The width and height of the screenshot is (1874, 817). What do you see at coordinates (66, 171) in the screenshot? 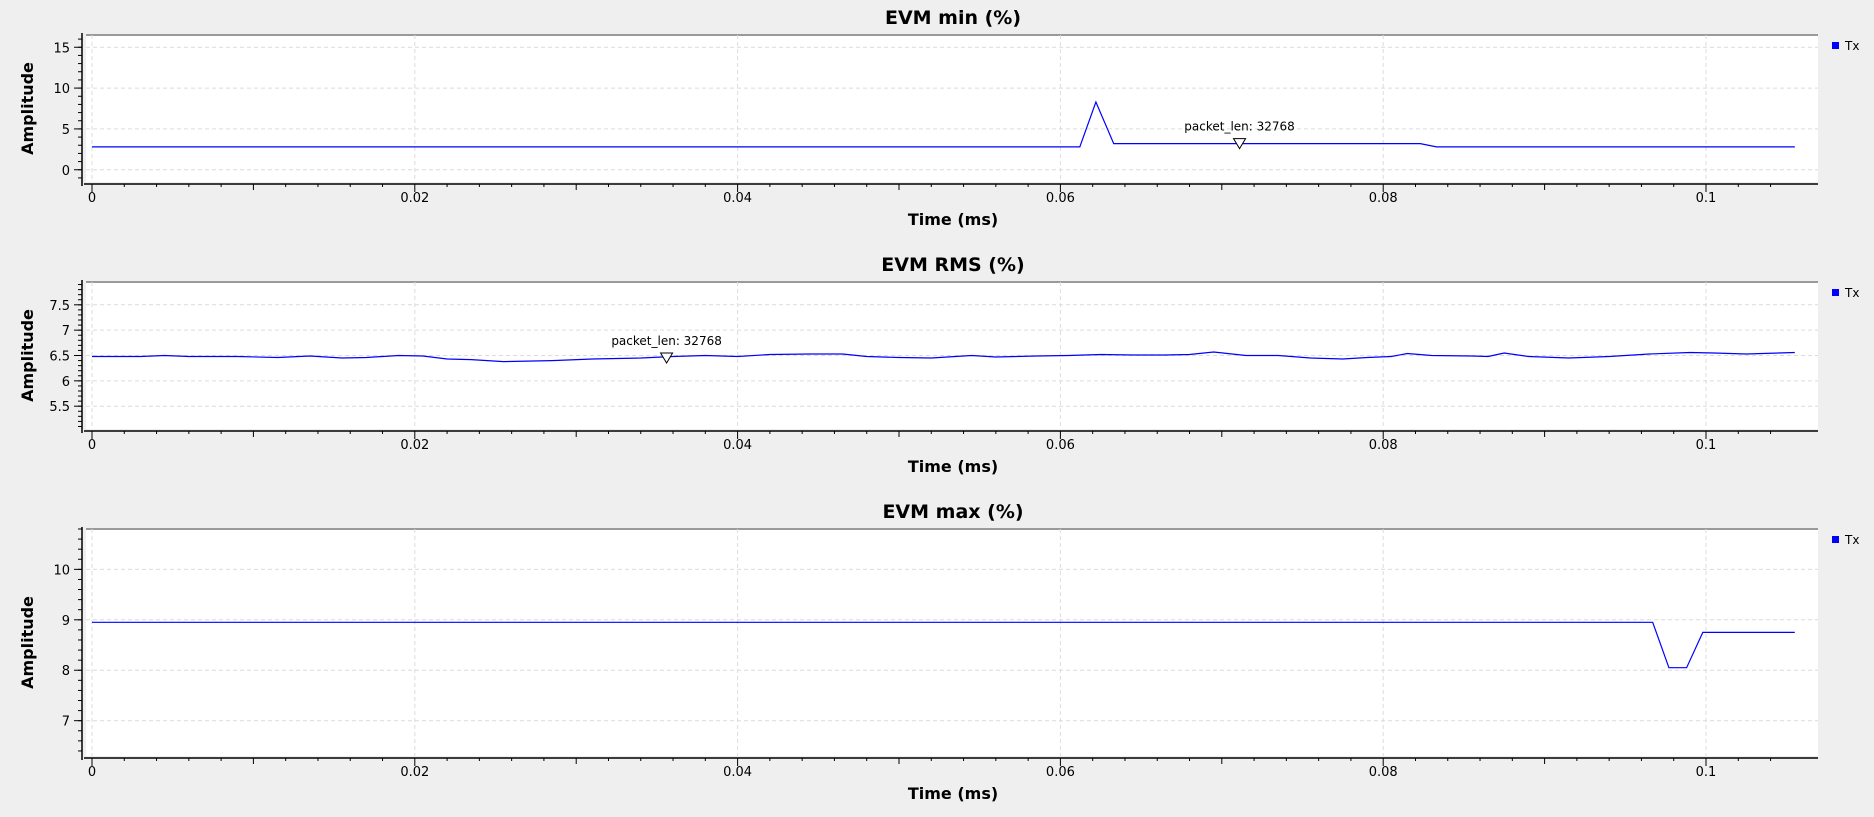
I see `y-tick-label: 0` at bounding box center [66, 171].